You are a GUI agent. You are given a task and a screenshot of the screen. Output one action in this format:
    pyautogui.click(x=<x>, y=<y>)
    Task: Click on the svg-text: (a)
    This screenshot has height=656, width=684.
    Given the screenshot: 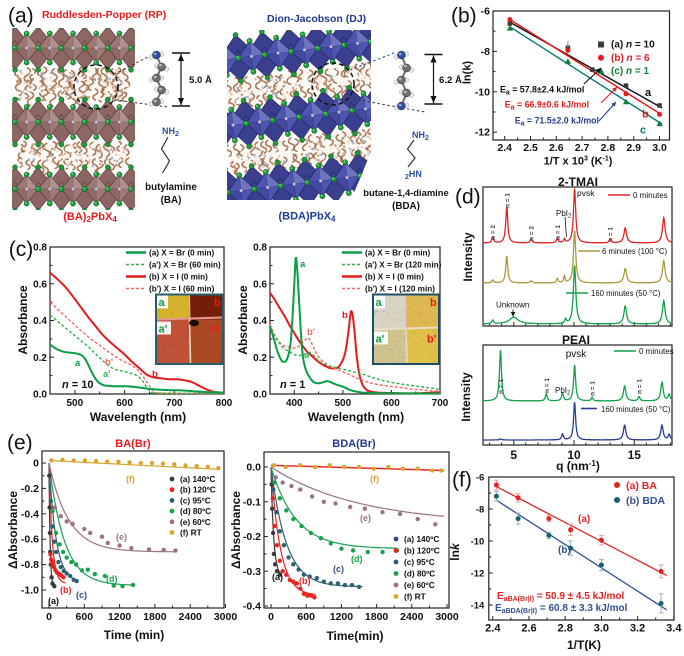 What is the action you would take?
    pyautogui.click(x=21, y=16)
    